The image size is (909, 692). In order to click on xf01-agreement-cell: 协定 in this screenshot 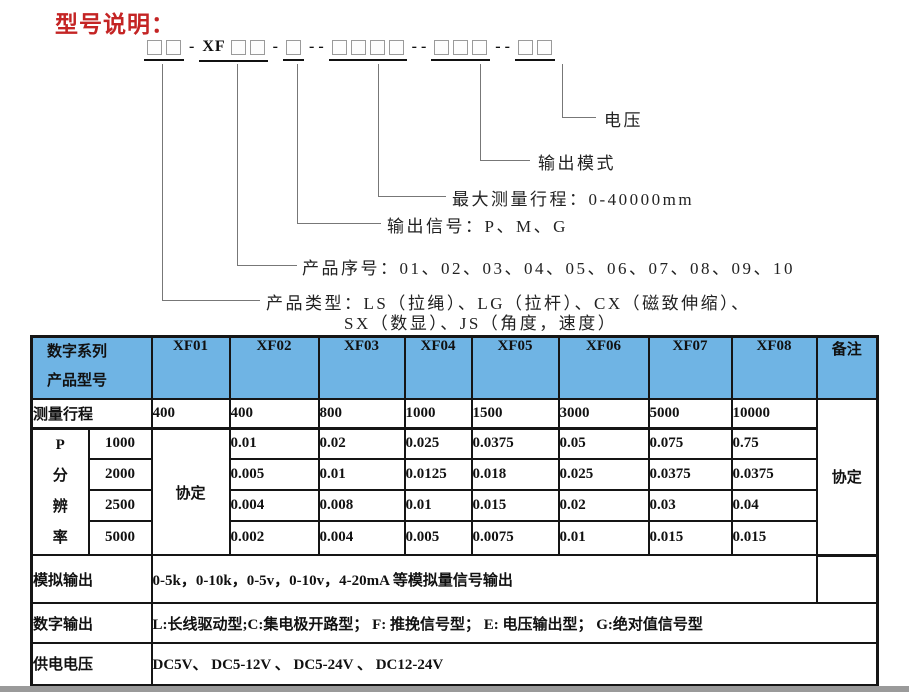, I will do `click(190, 491)`.